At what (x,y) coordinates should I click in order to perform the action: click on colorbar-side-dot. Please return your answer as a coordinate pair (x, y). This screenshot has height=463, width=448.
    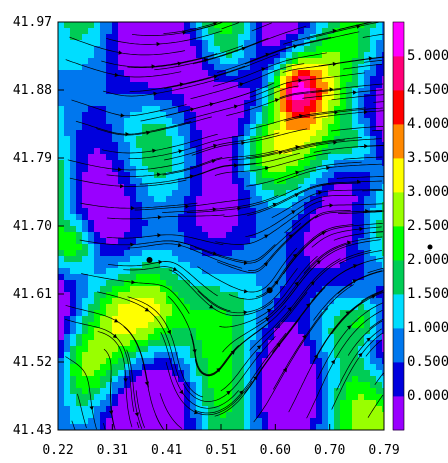
    Looking at the image, I should click on (430, 247).